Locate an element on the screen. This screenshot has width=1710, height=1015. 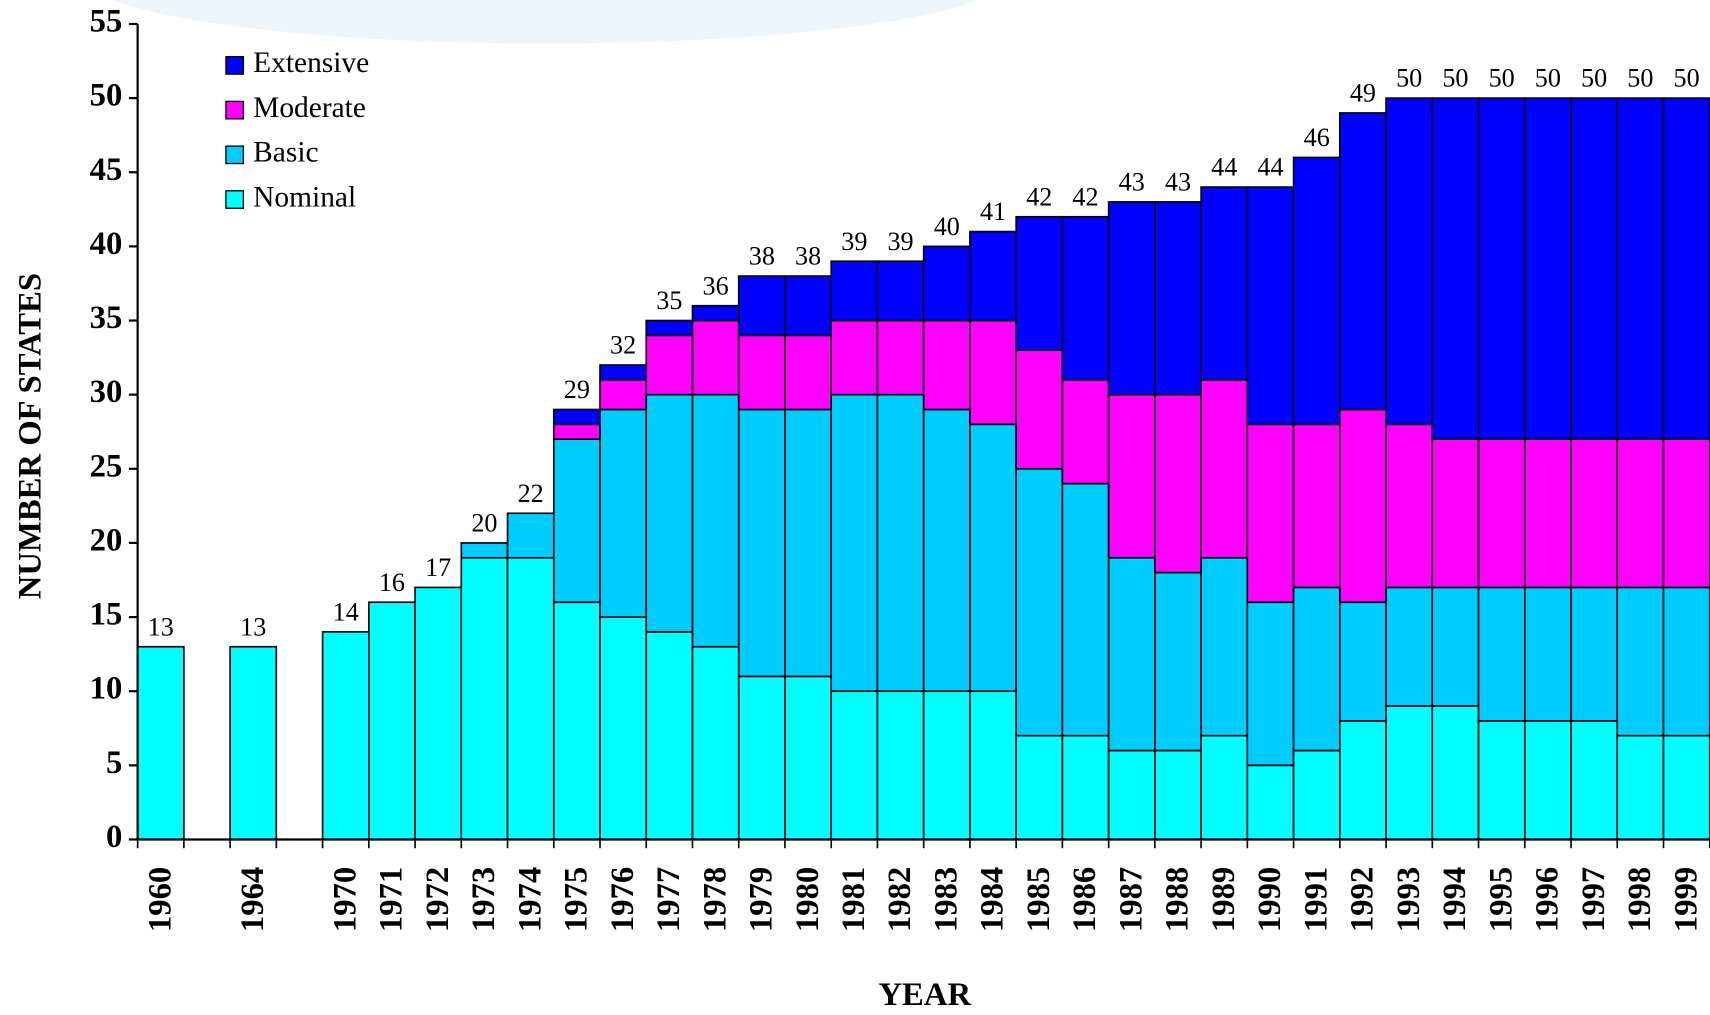
total-label: 35 is located at coordinates (669, 300).